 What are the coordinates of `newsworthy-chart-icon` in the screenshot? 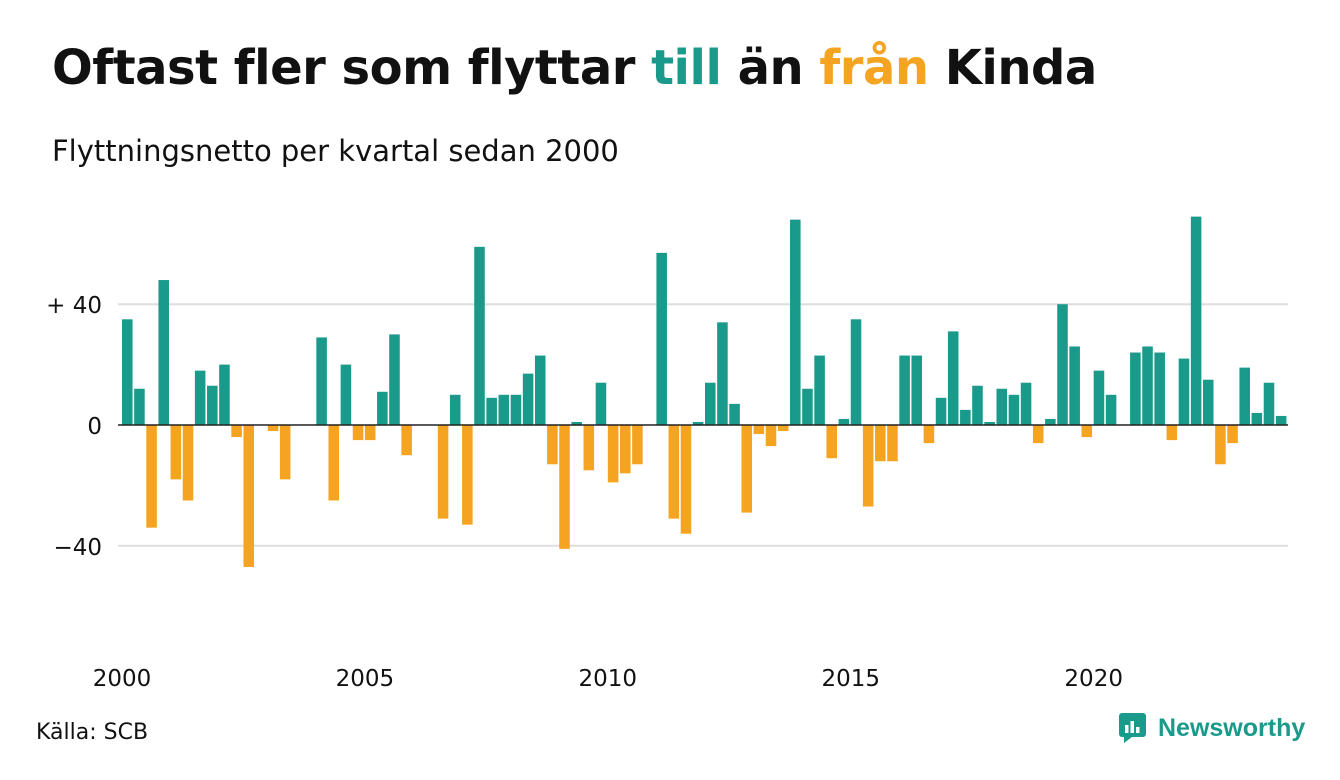 It's located at (1132, 728).